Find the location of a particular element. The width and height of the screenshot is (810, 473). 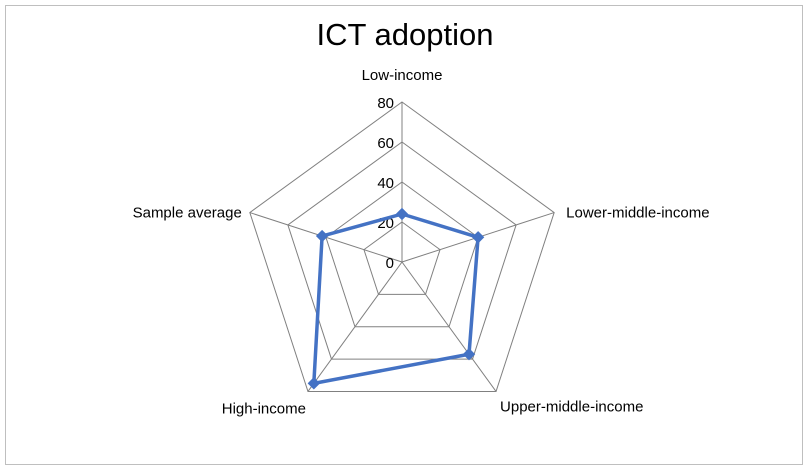

category-label-sample-average: Sample average is located at coordinates (187, 213).